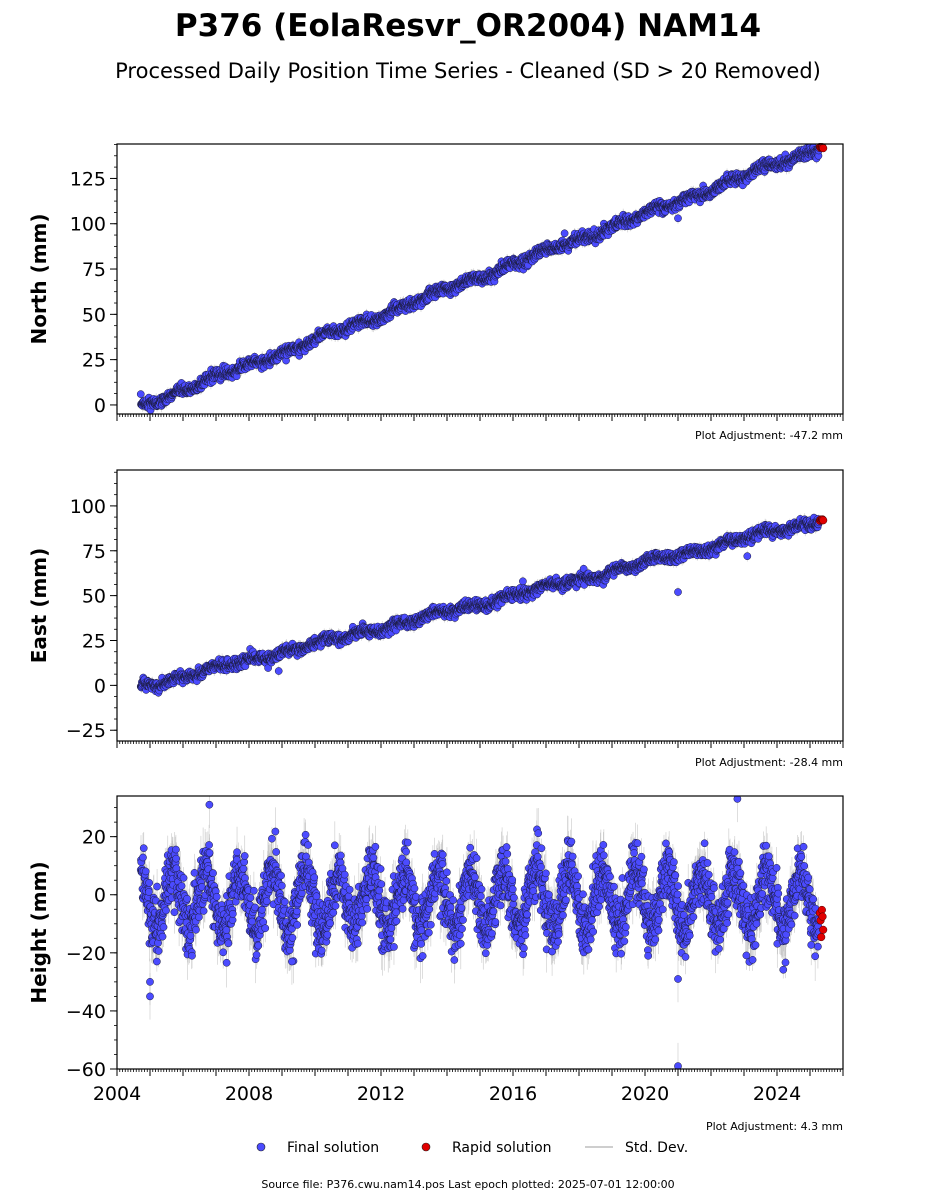 This screenshot has height=1200, width=937. I want to click on figure-title: P376 (EolaResvr_OR2004) NAM14, so click(468, 26).